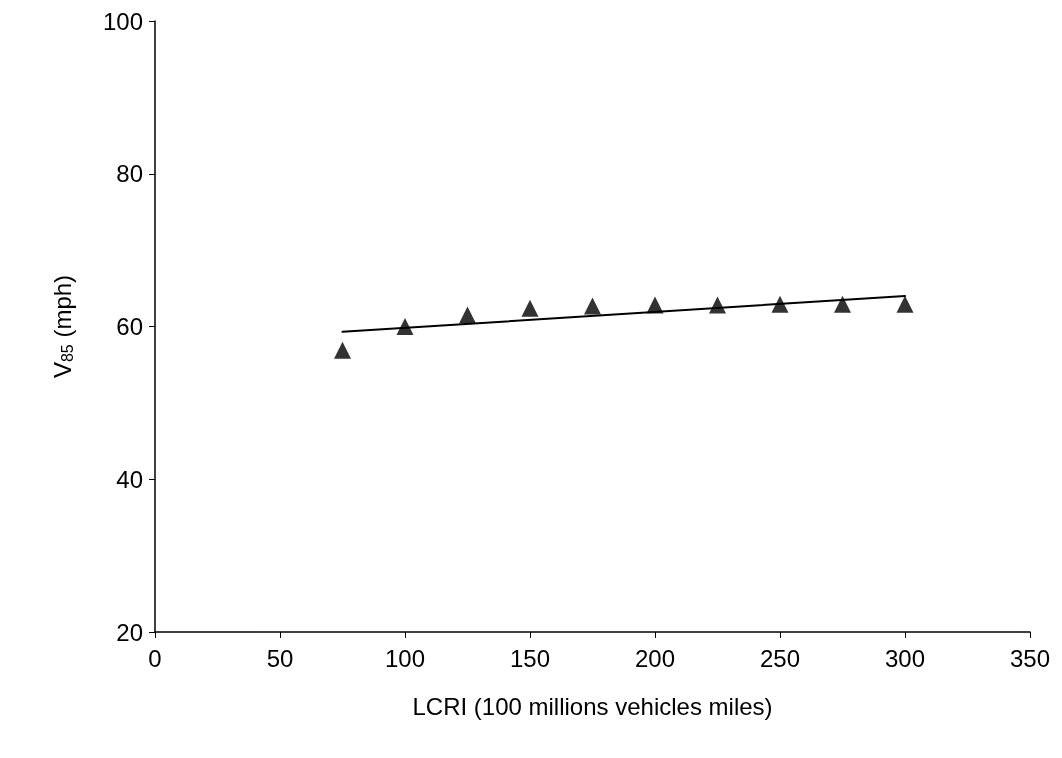 This screenshot has height=758, width=1062. What do you see at coordinates (129, 479) in the screenshot?
I see `y-tick-label: 40` at bounding box center [129, 479].